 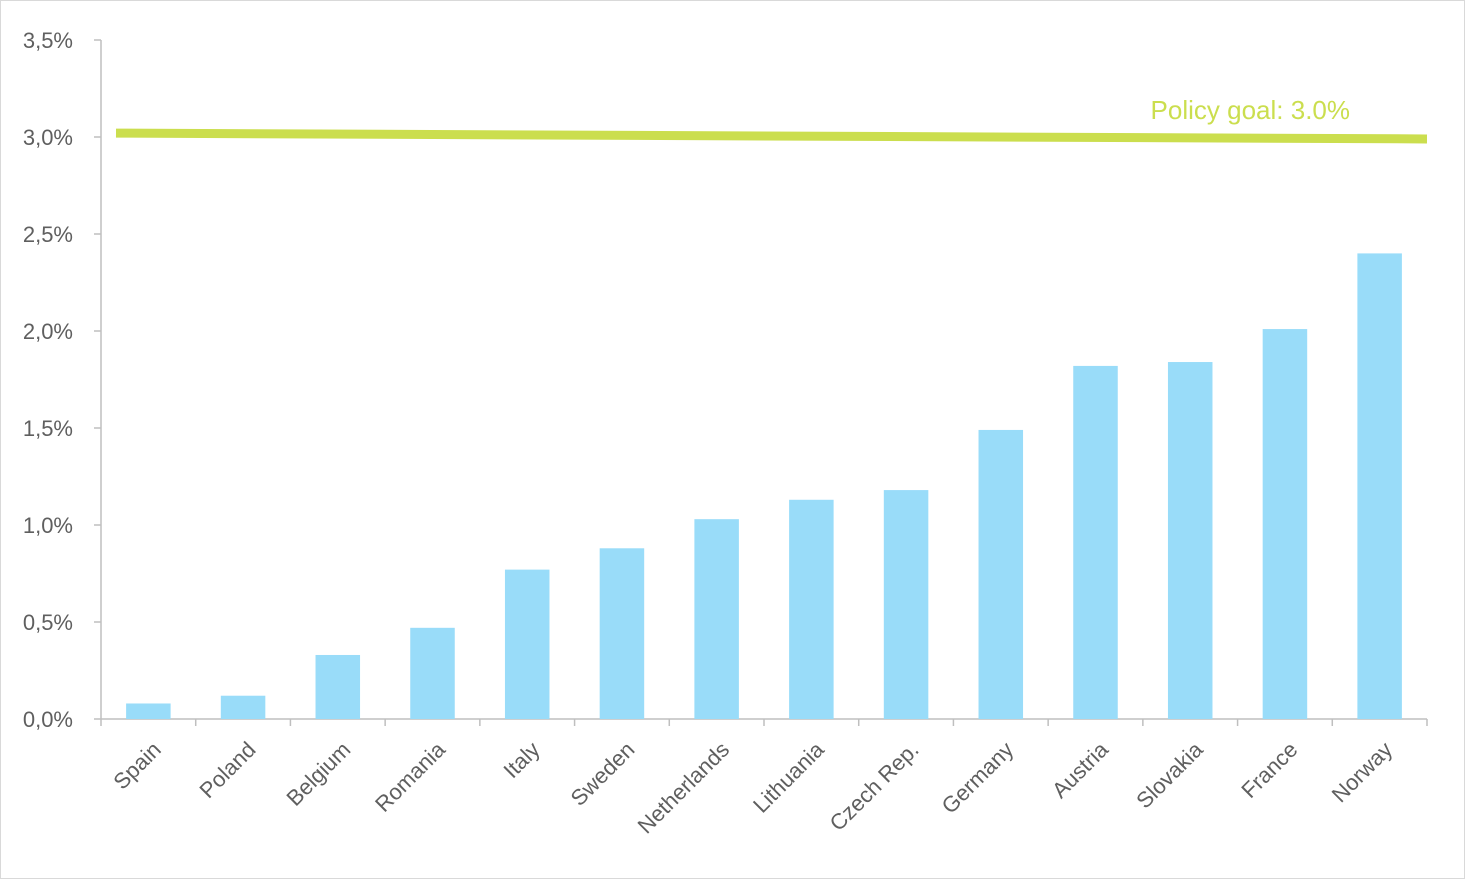 I want to click on bar-spain, so click(x=148, y=711).